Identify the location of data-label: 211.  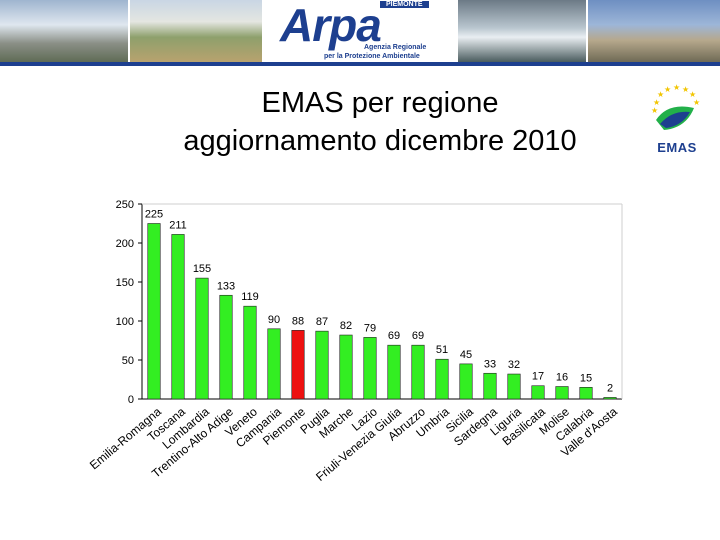
(178, 225).